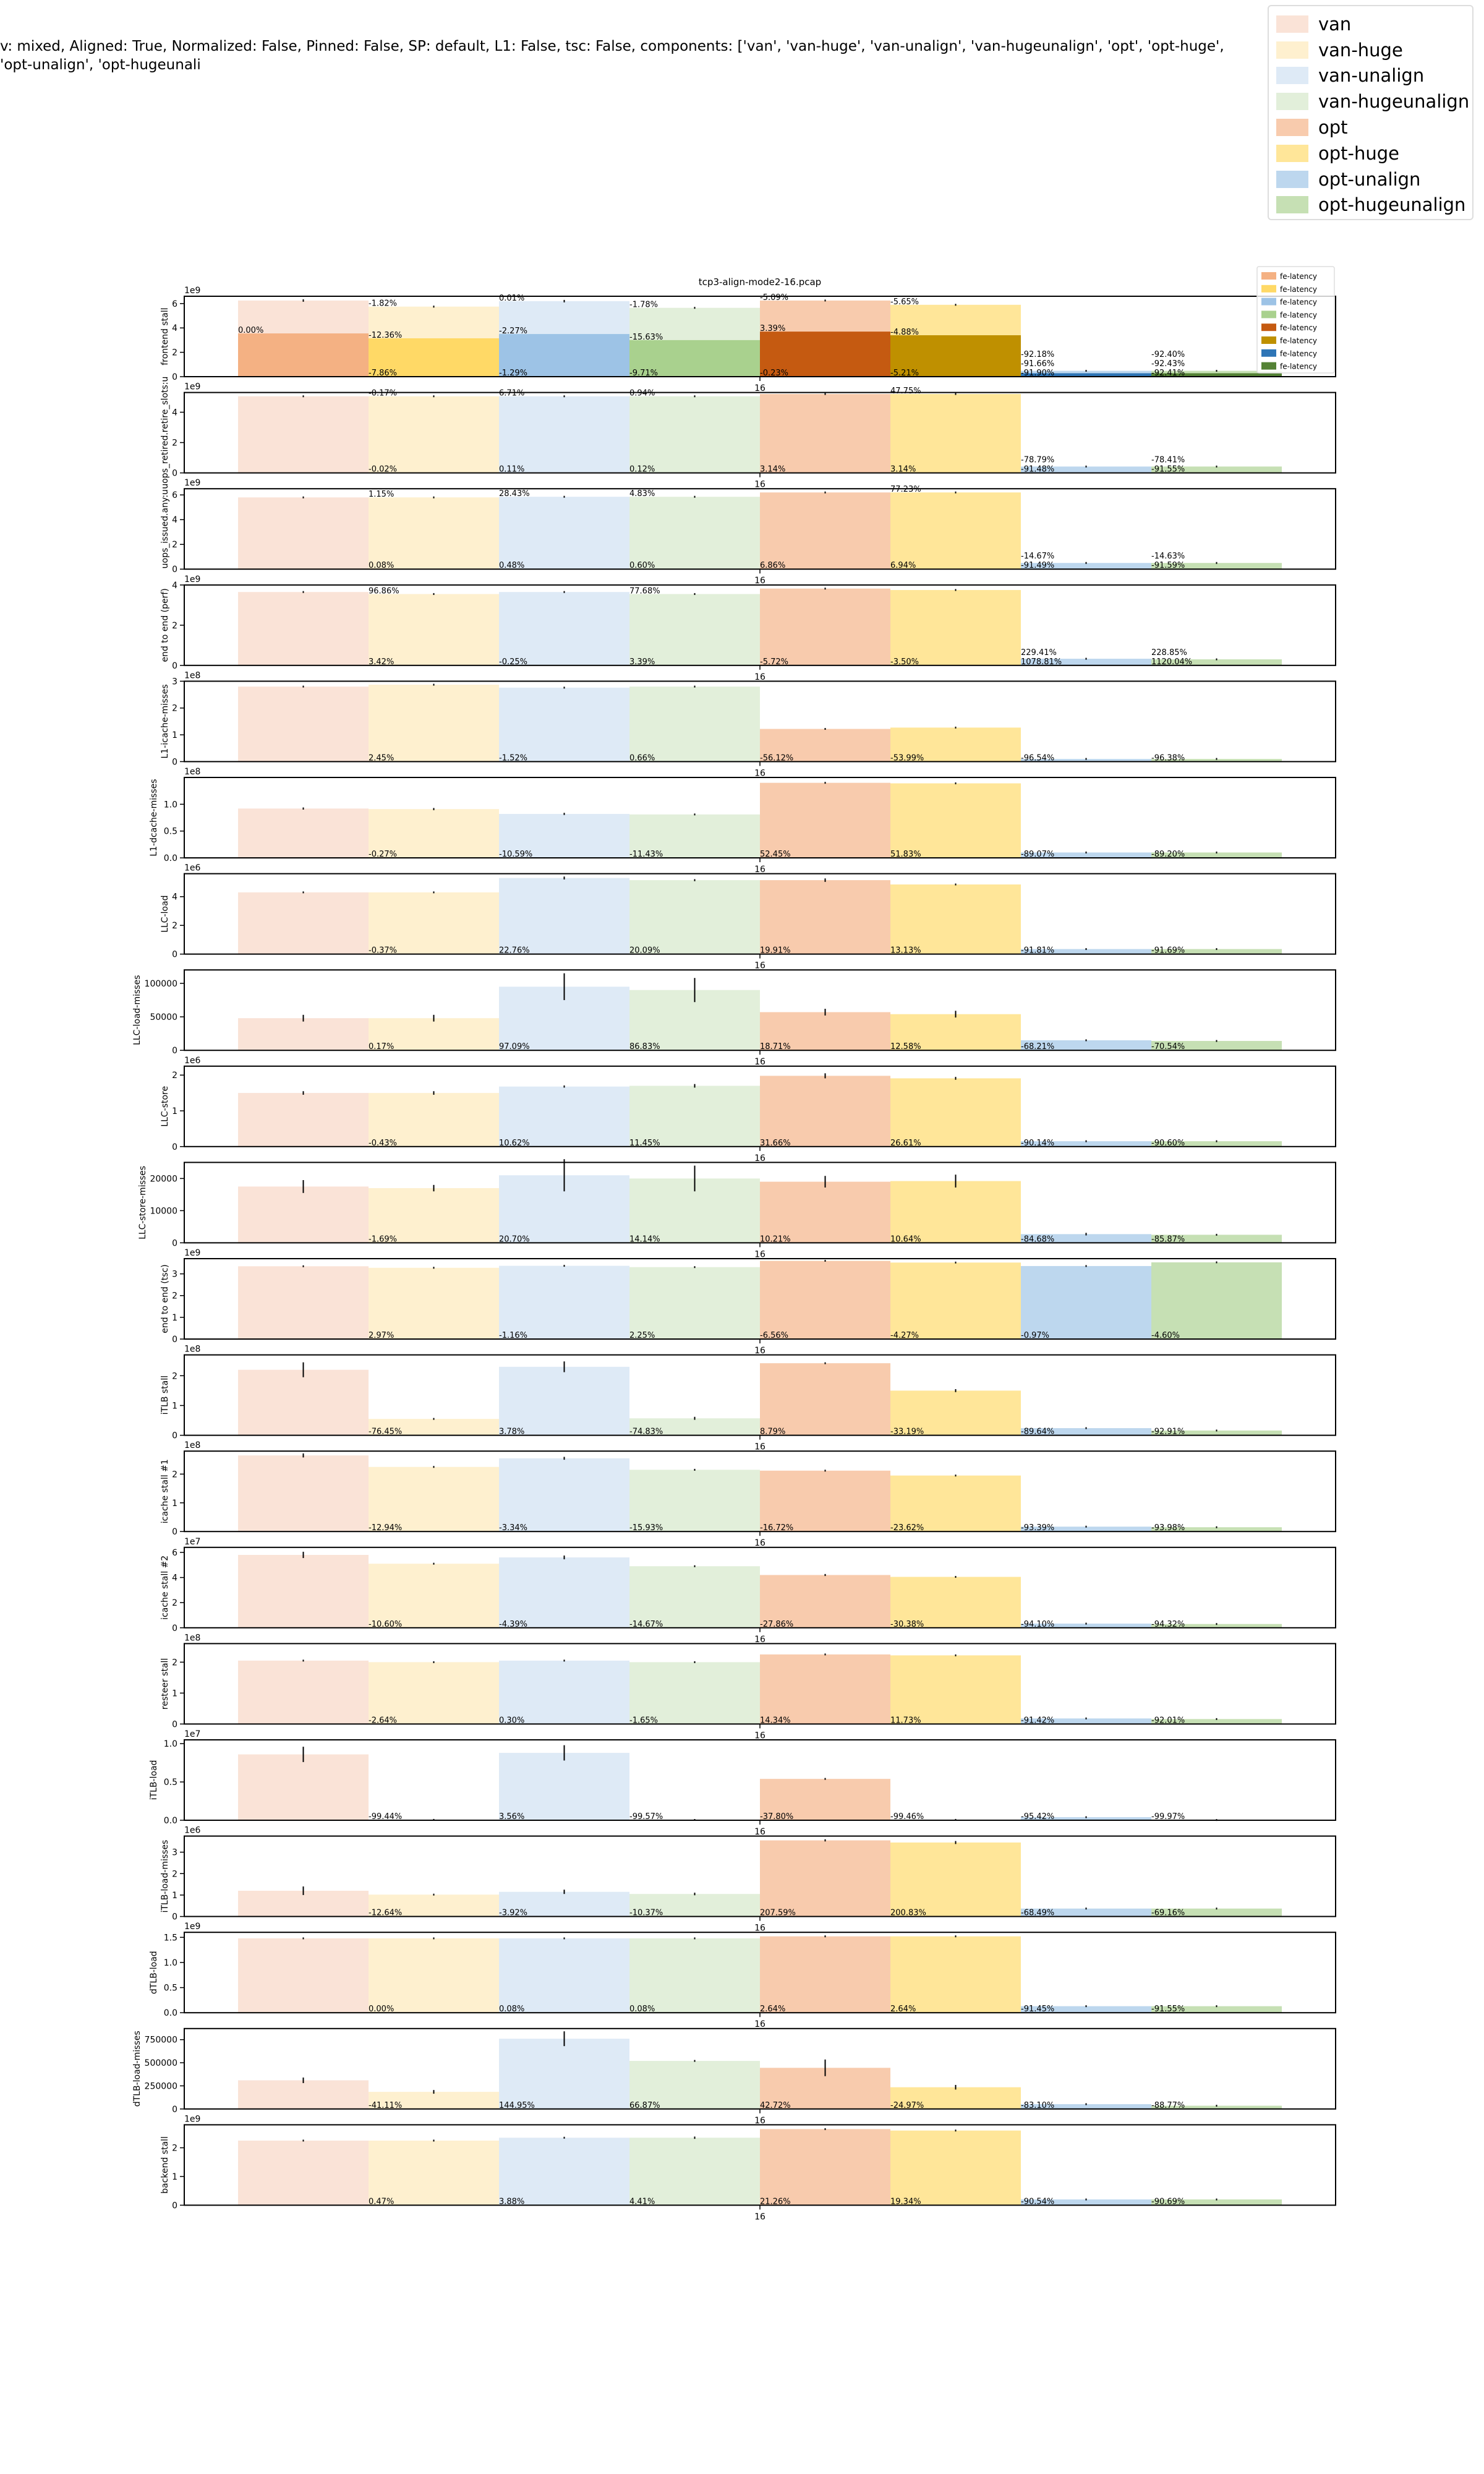  I want to click on pct-label-bottom: 3.56%, so click(511, 1816).